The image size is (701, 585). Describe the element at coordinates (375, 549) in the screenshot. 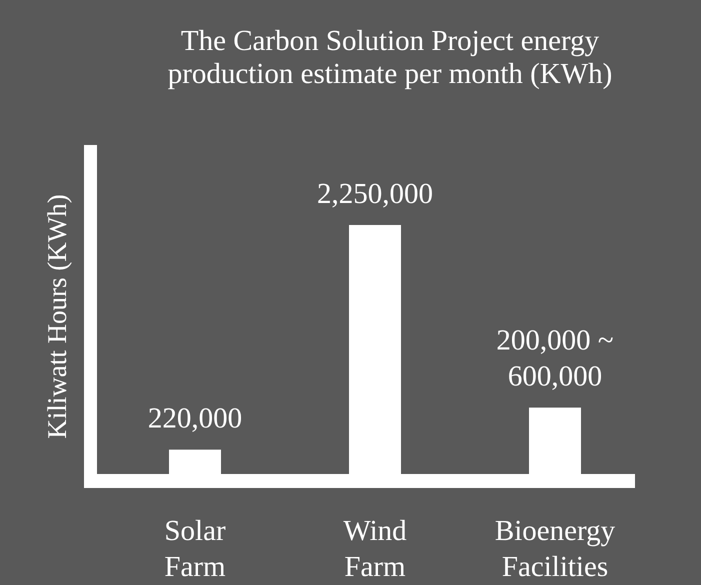

I see `x-tick-label: Wind Farm` at that location.